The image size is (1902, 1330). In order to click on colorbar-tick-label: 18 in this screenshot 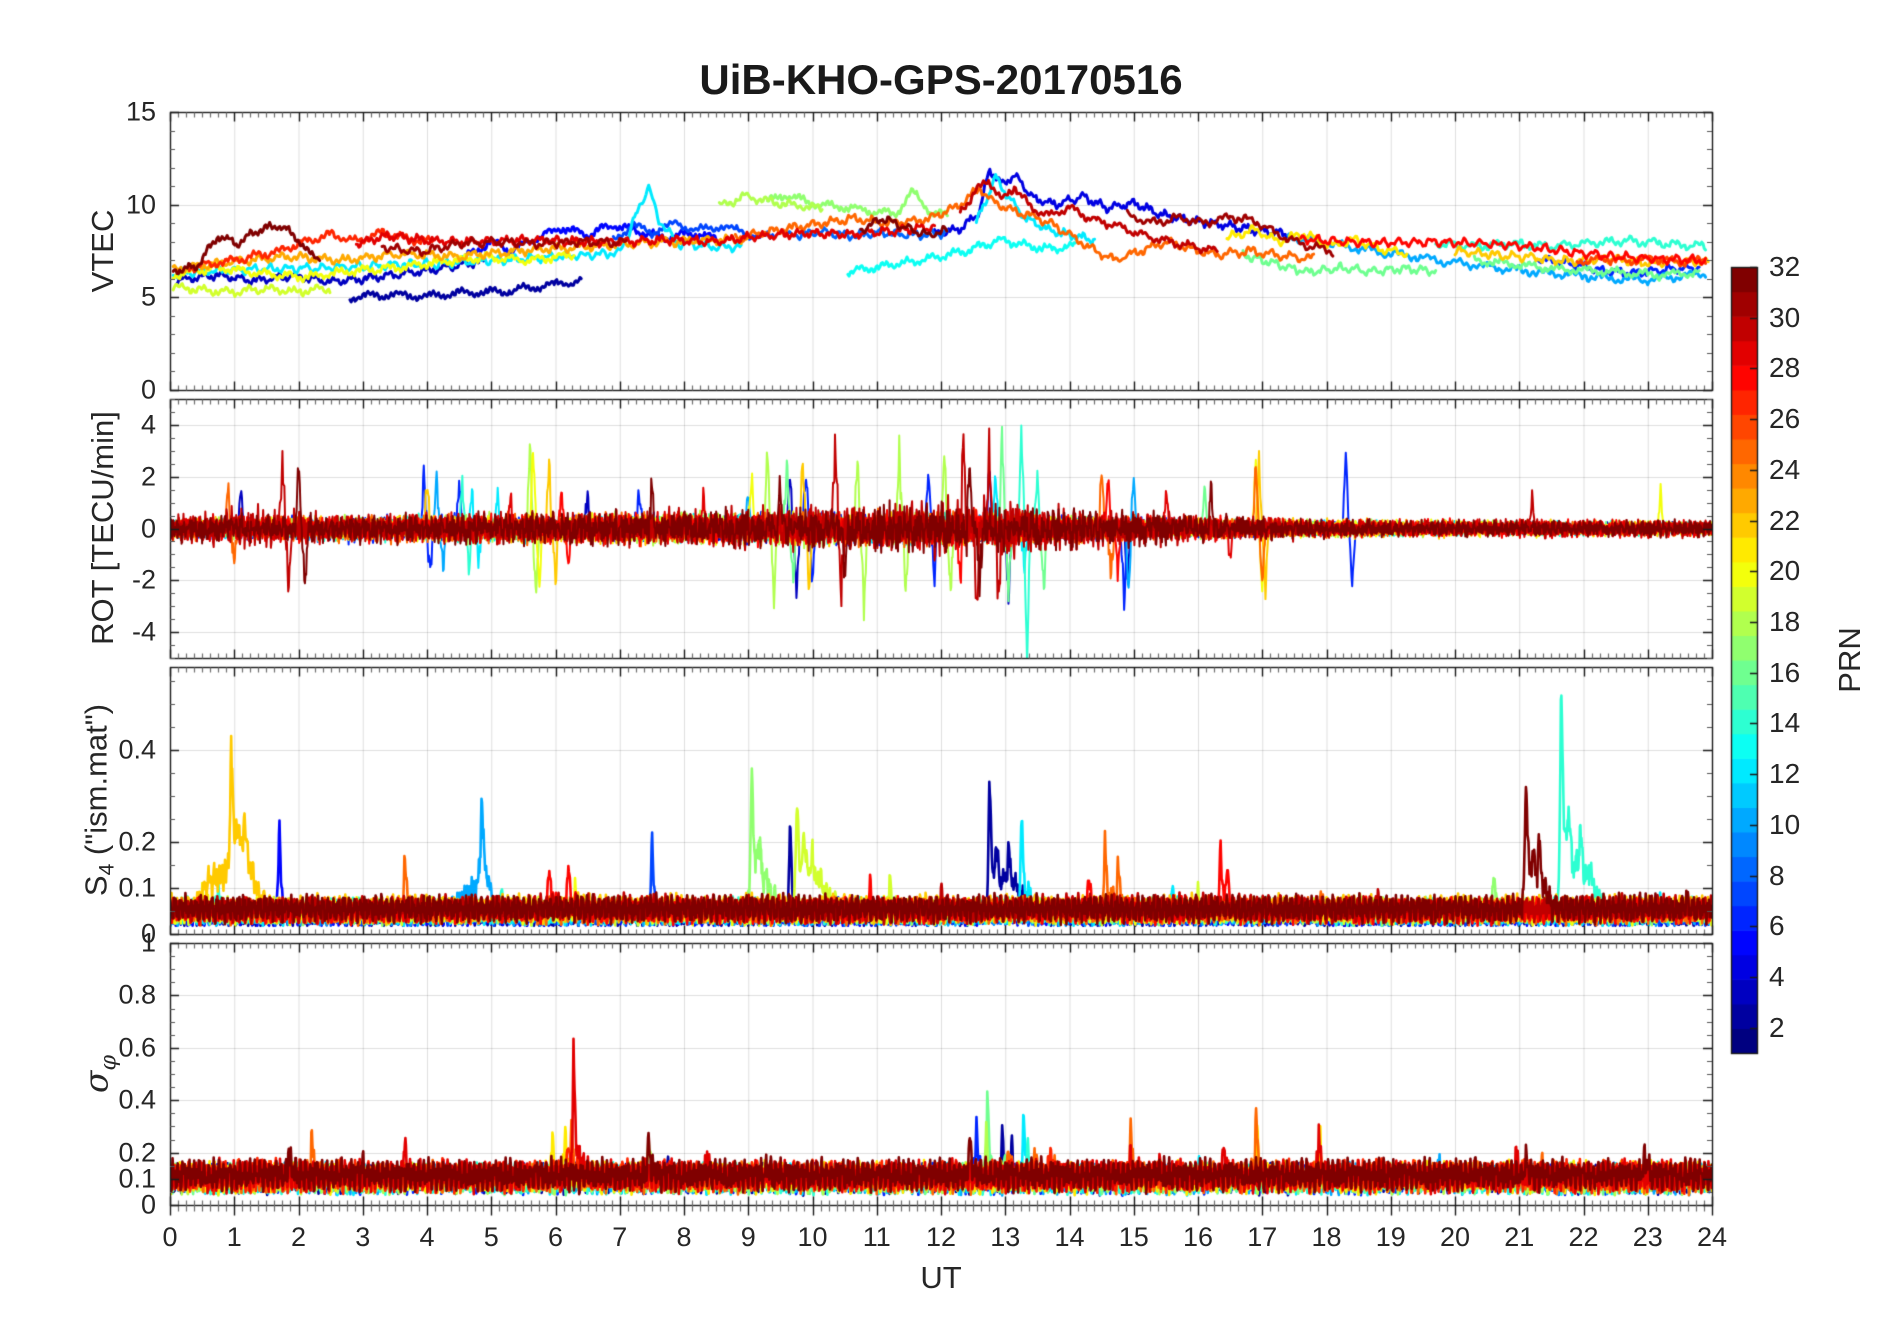, I will do `click(1785, 621)`.